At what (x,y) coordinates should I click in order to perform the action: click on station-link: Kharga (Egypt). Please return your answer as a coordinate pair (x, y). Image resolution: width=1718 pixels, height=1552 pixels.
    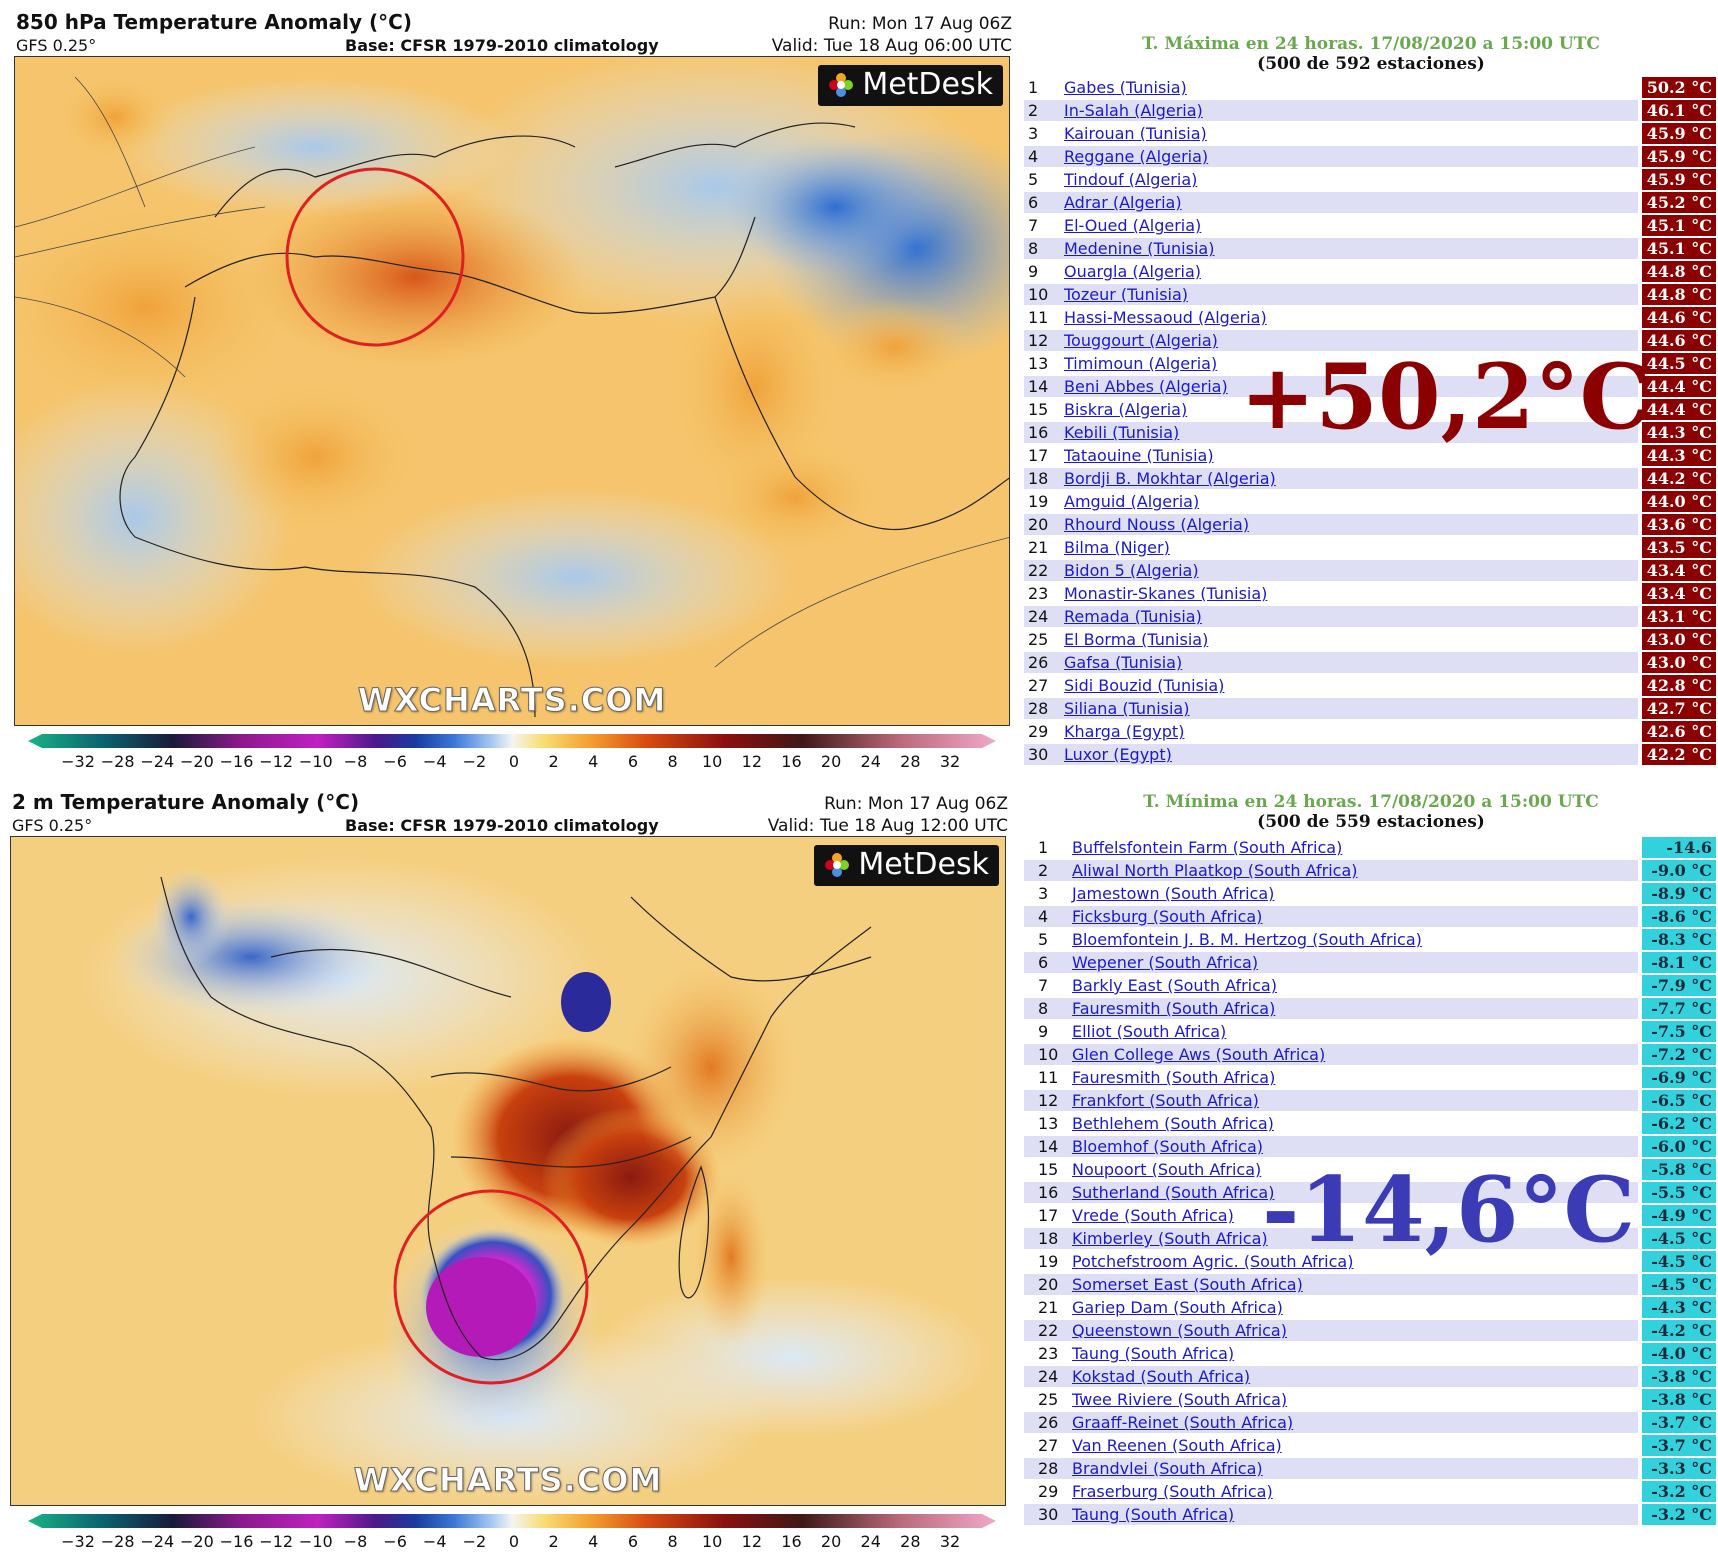
    Looking at the image, I should click on (1124, 731).